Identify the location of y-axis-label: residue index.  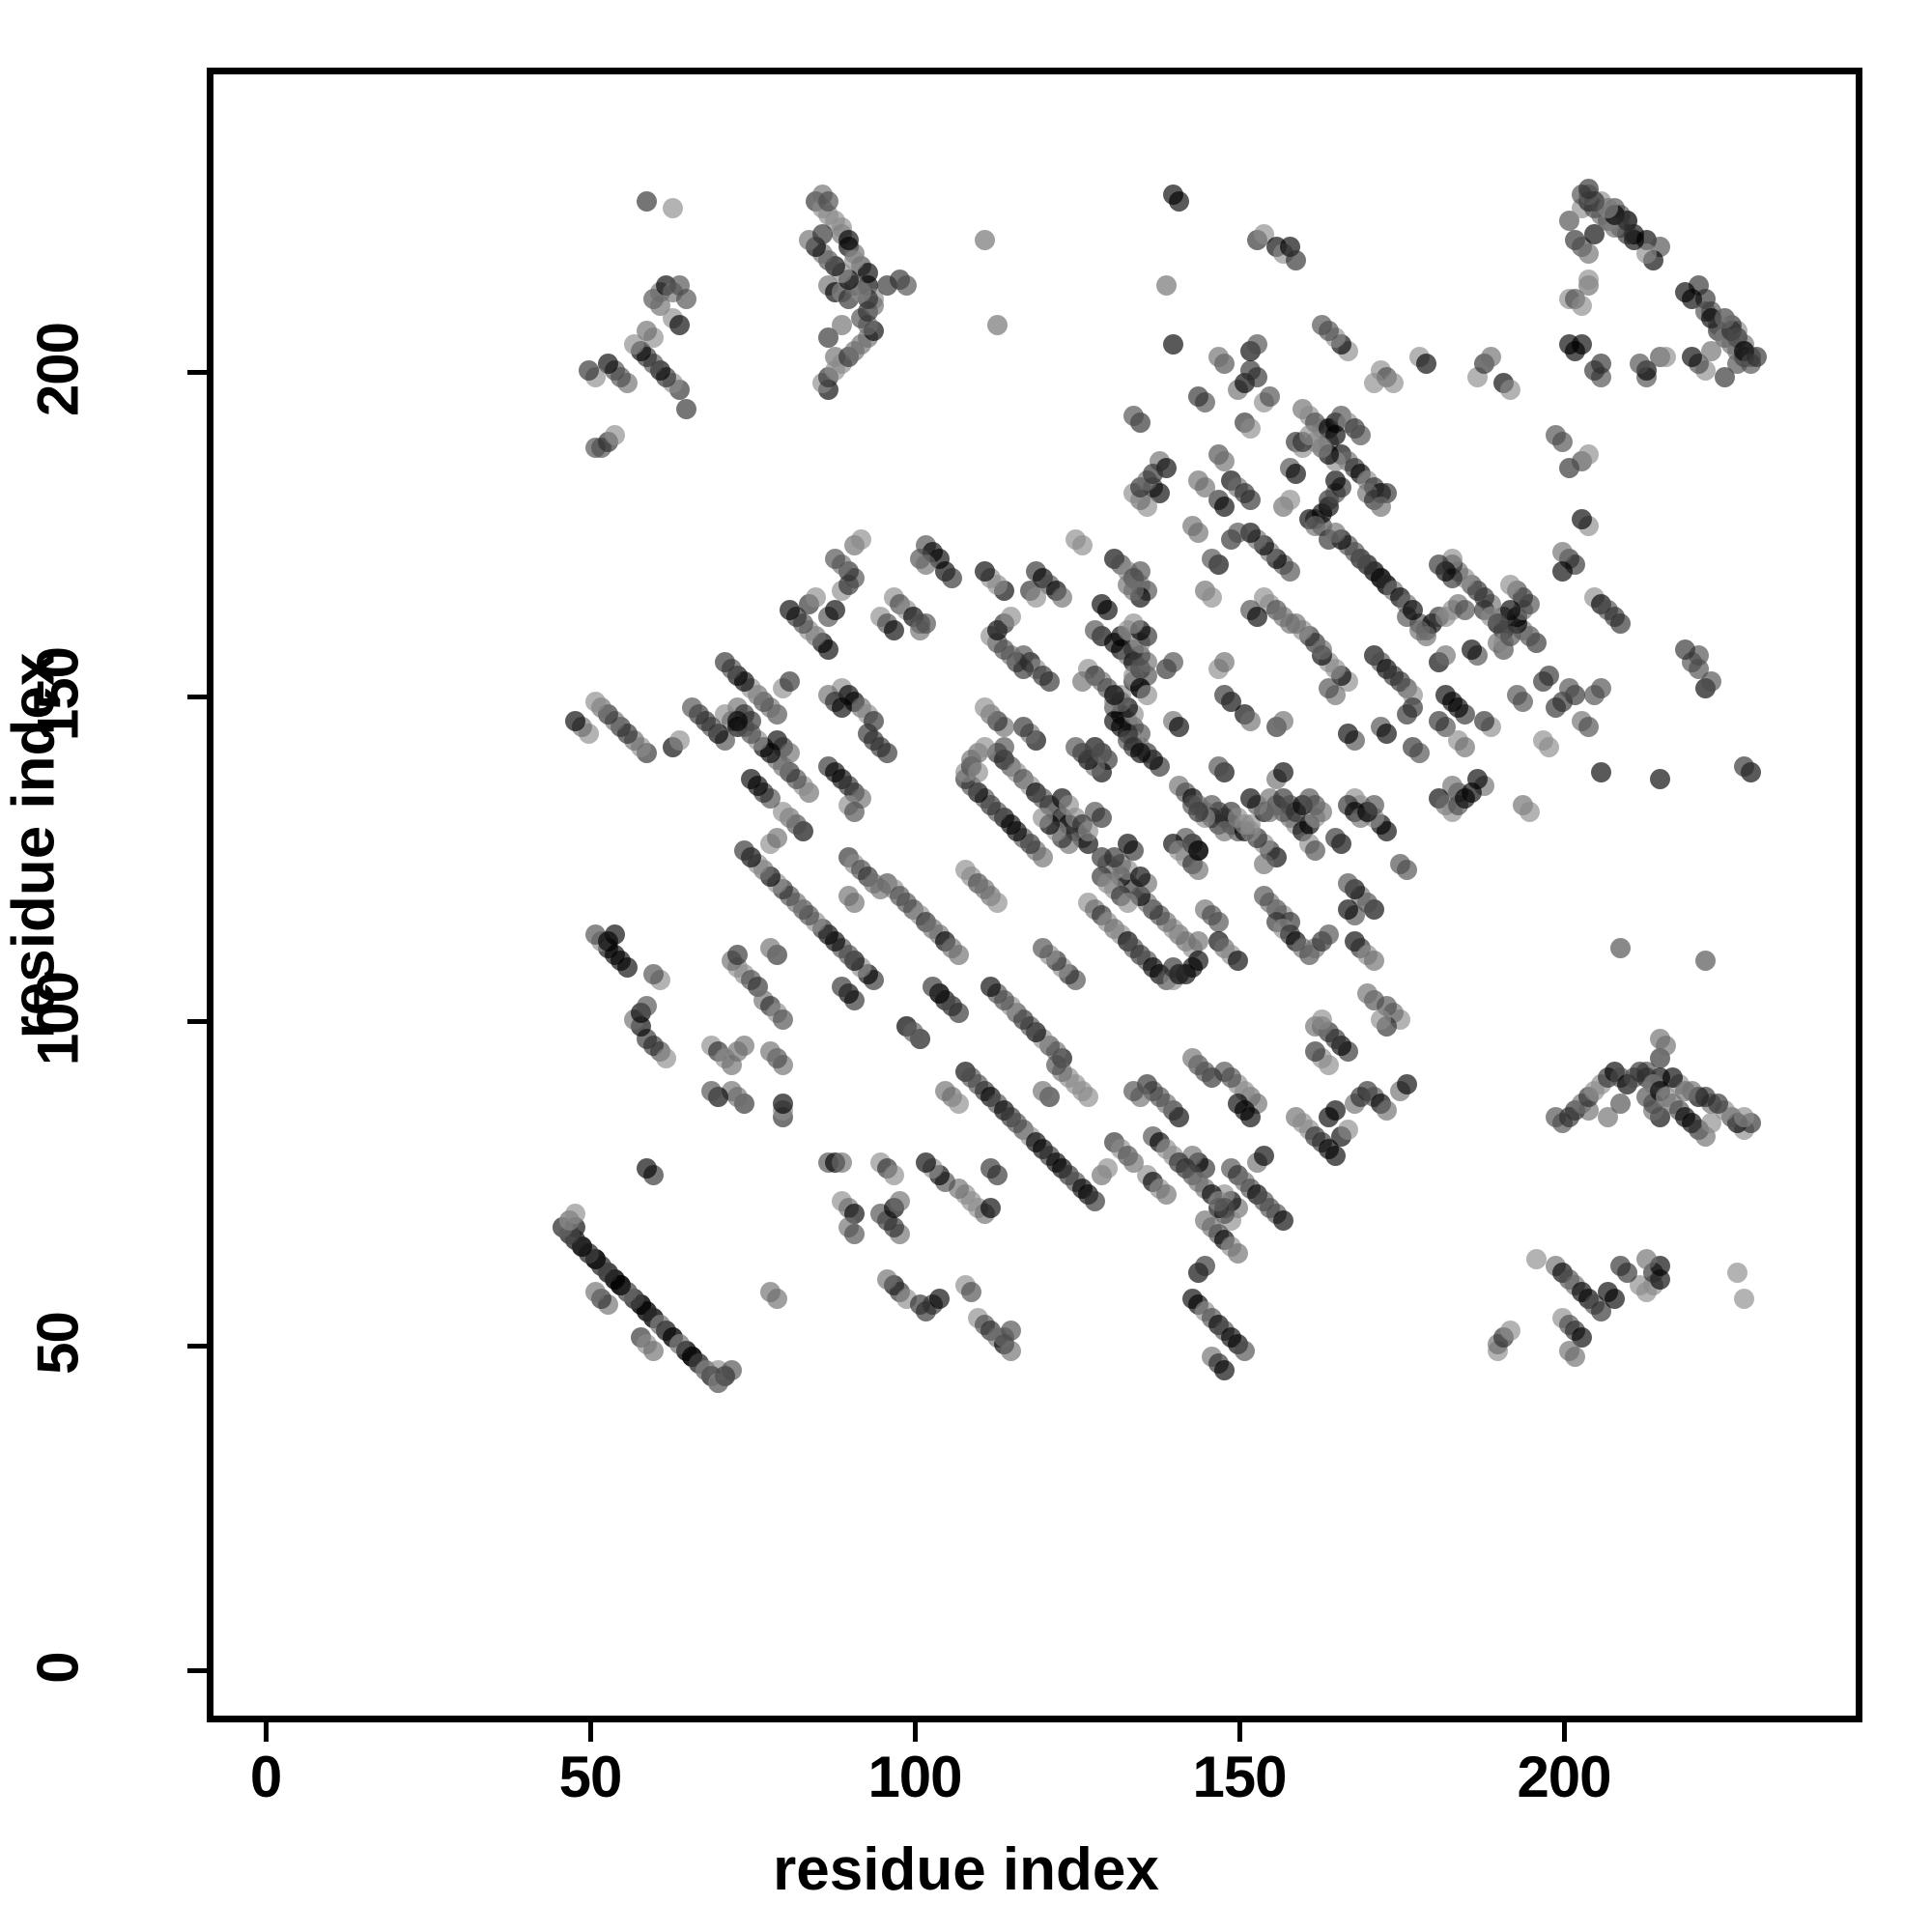
(34, 845).